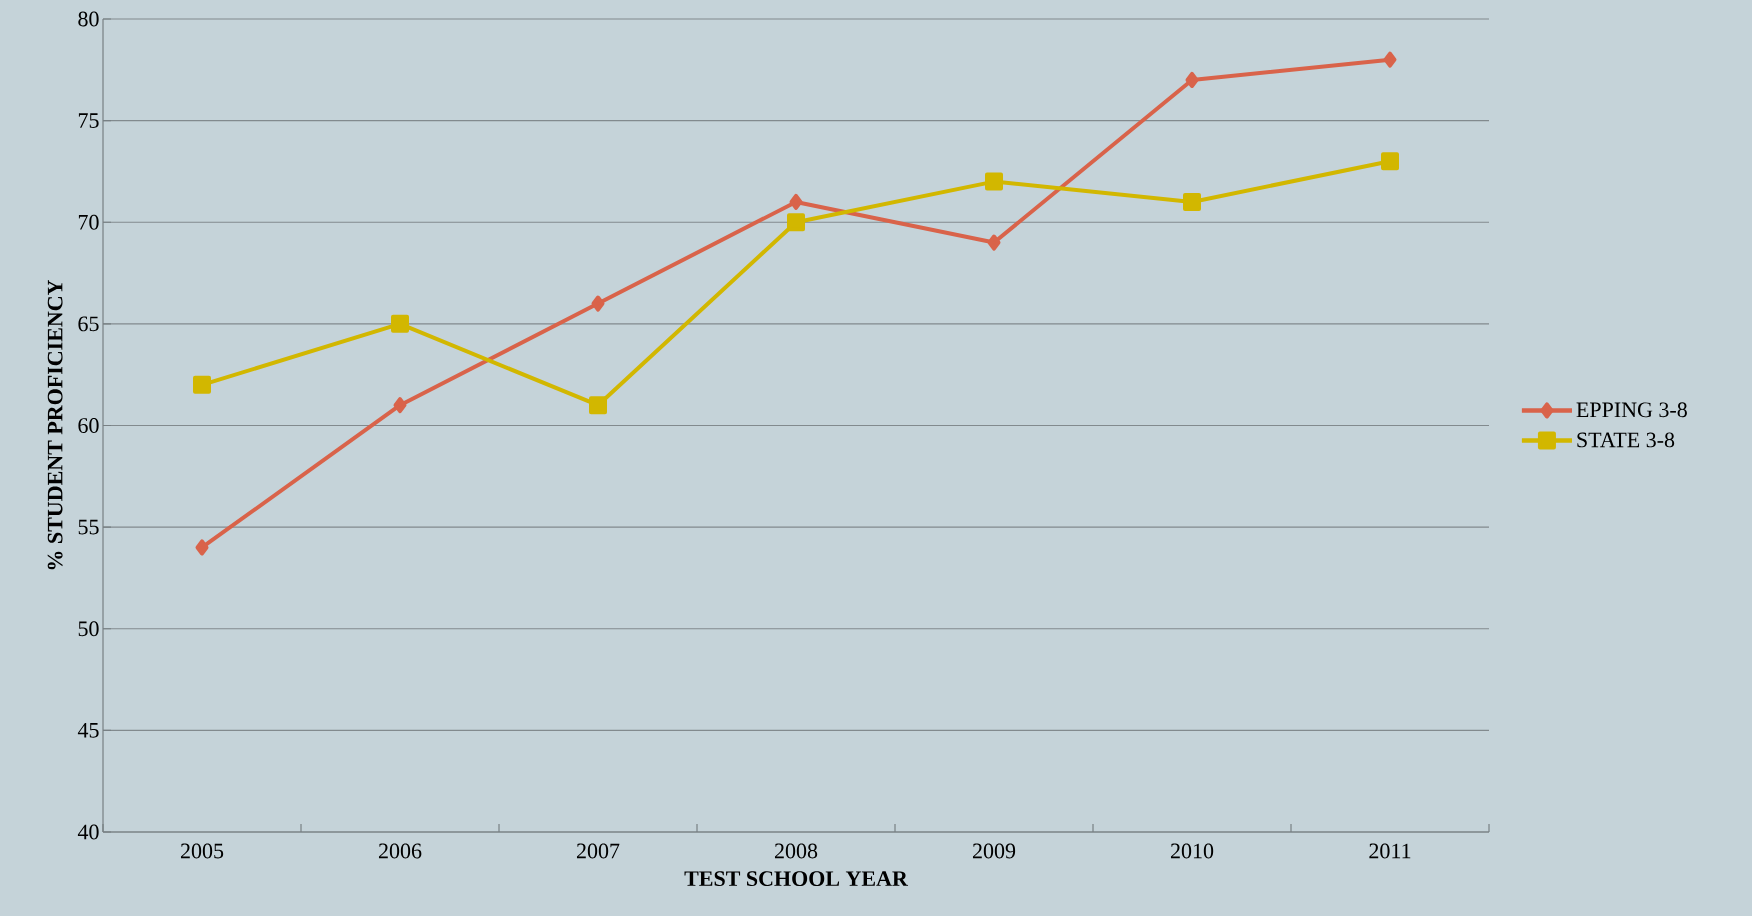  Describe the element at coordinates (1631, 410) in the screenshot. I see `legend-label: EPPING 3-8` at that location.